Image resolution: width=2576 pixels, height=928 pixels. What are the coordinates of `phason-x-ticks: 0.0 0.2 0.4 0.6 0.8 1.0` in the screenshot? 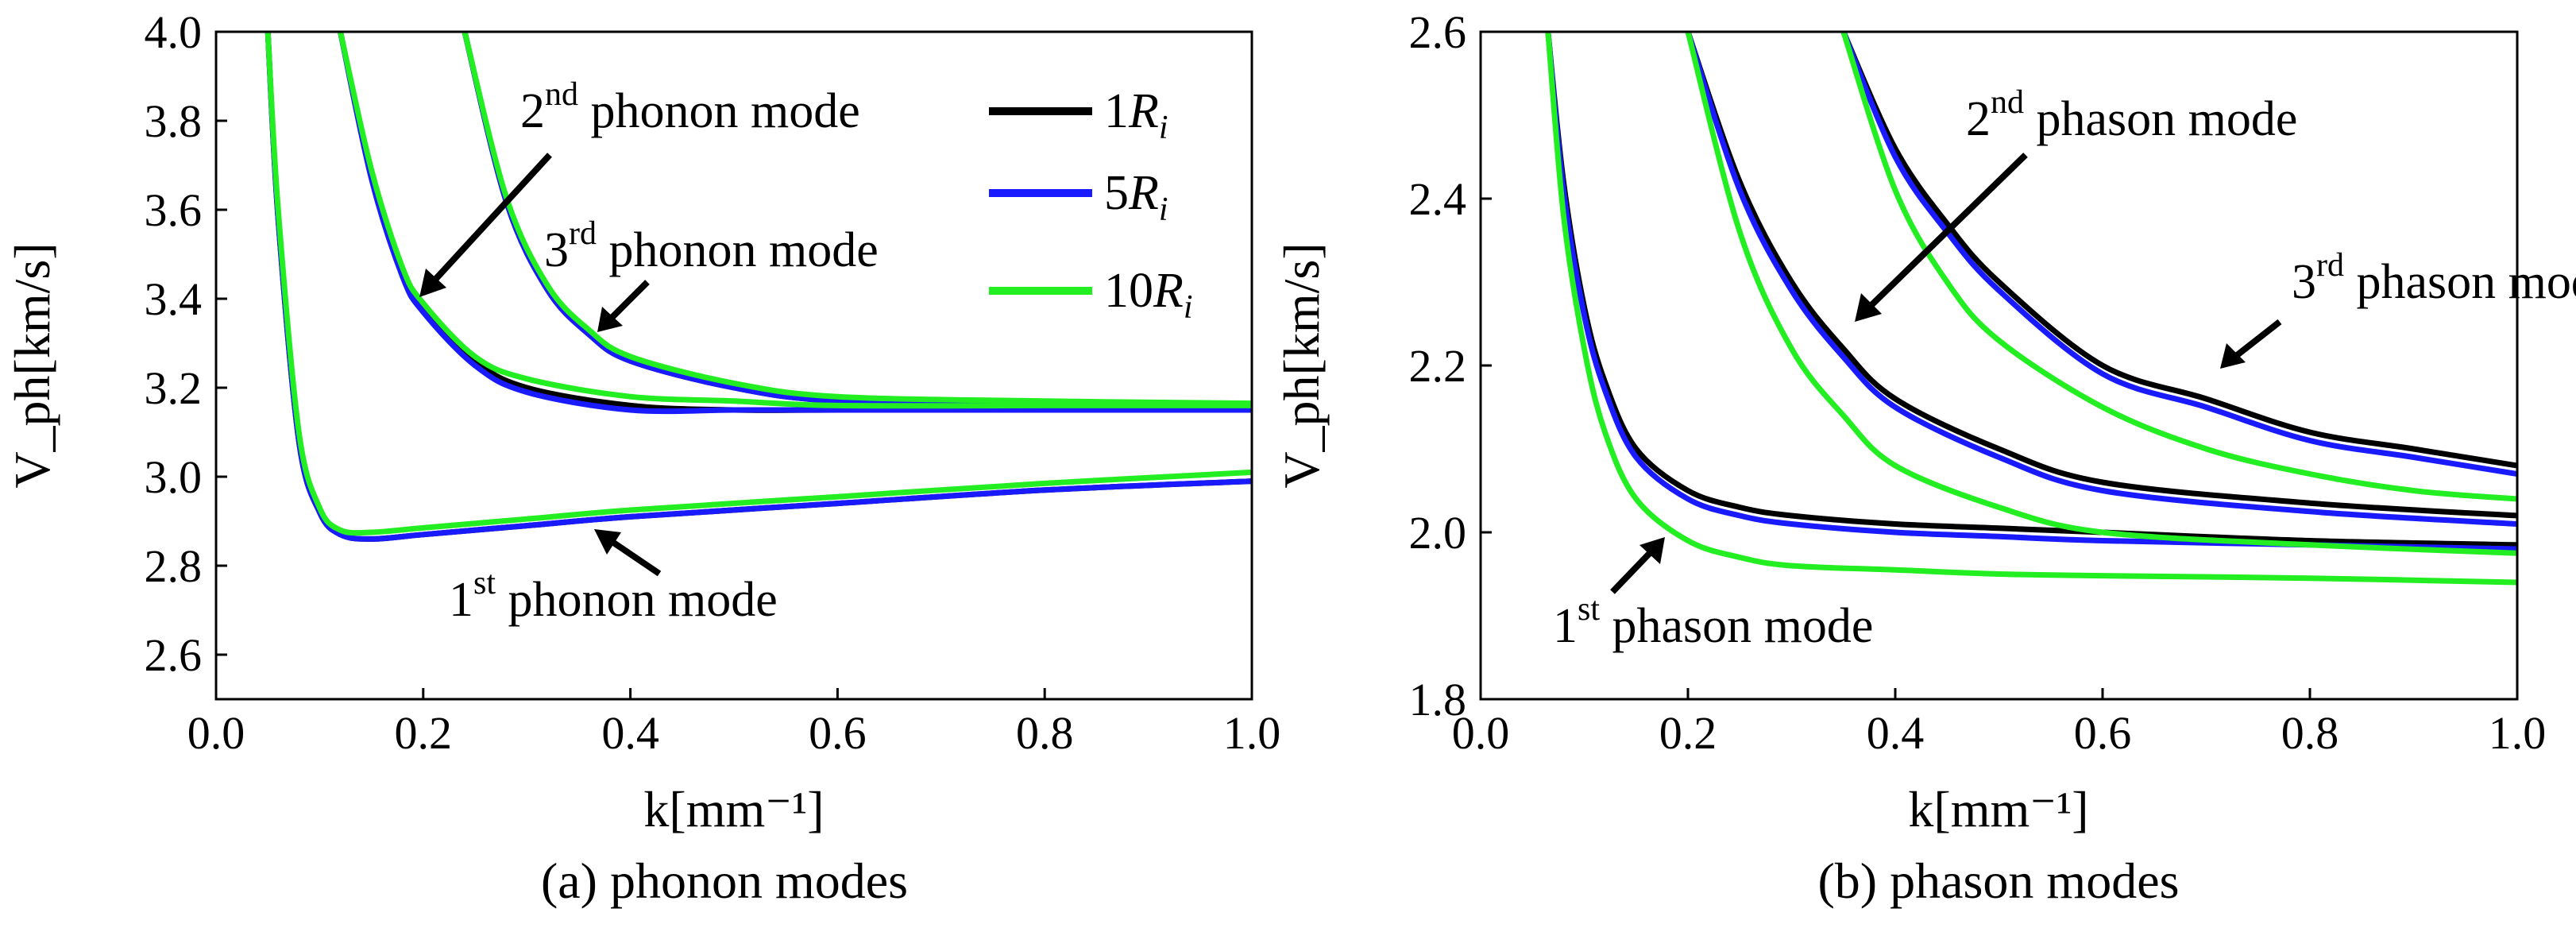 It's located at (1999, 723).